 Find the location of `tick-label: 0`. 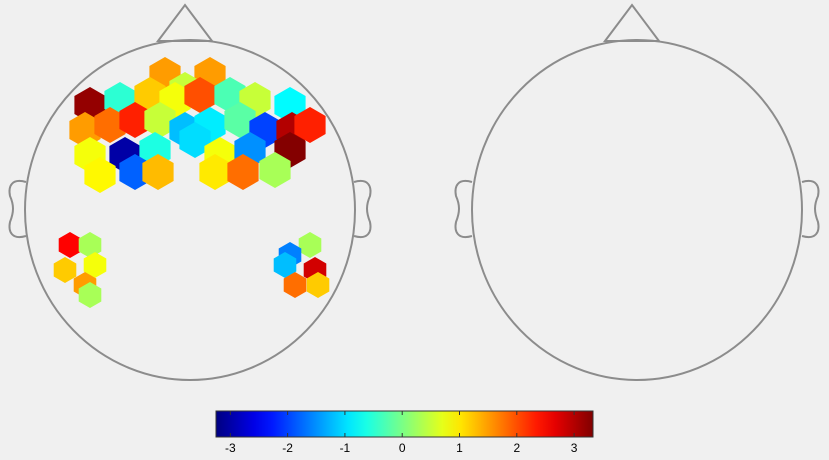

tick-label: 0 is located at coordinates (402, 448).